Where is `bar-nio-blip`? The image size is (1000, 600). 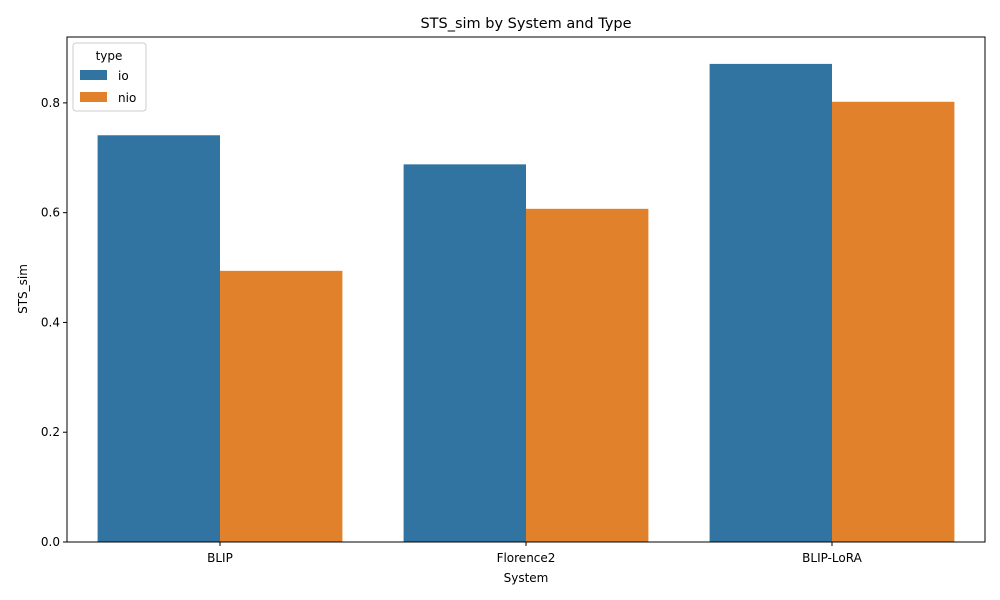
bar-nio-blip is located at coordinates (281, 406).